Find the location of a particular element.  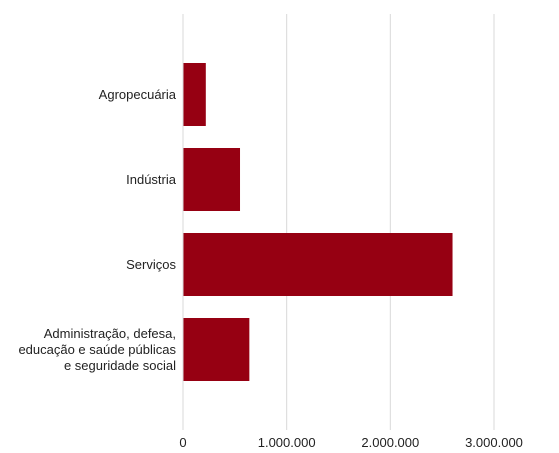

x-tick-label: 2.000.000 is located at coordinates (390, 442).